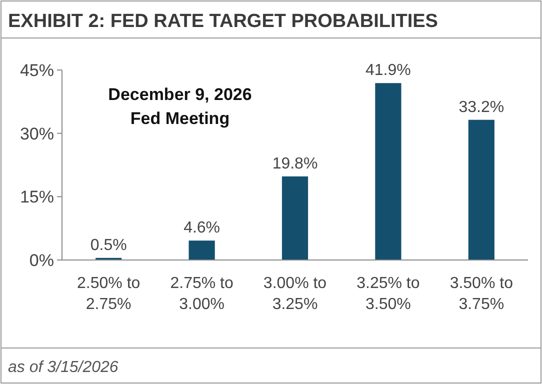 The height and width of the screenshot is (384, 542). What do you see at coordinates (481, 107) in the screenshot?
I see `data-label: 33.2%` at bounding box center [481, 107].